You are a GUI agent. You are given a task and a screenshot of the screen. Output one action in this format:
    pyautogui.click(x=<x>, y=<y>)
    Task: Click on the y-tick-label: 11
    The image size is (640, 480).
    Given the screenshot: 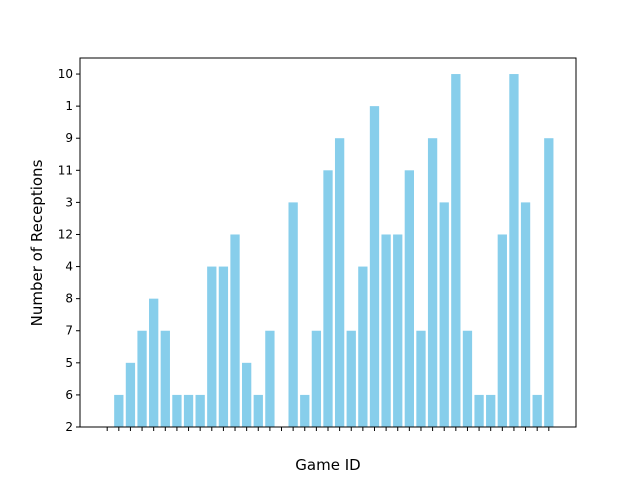 What is the action you would take?
    pyautogui.click(x=65, y=170)
    